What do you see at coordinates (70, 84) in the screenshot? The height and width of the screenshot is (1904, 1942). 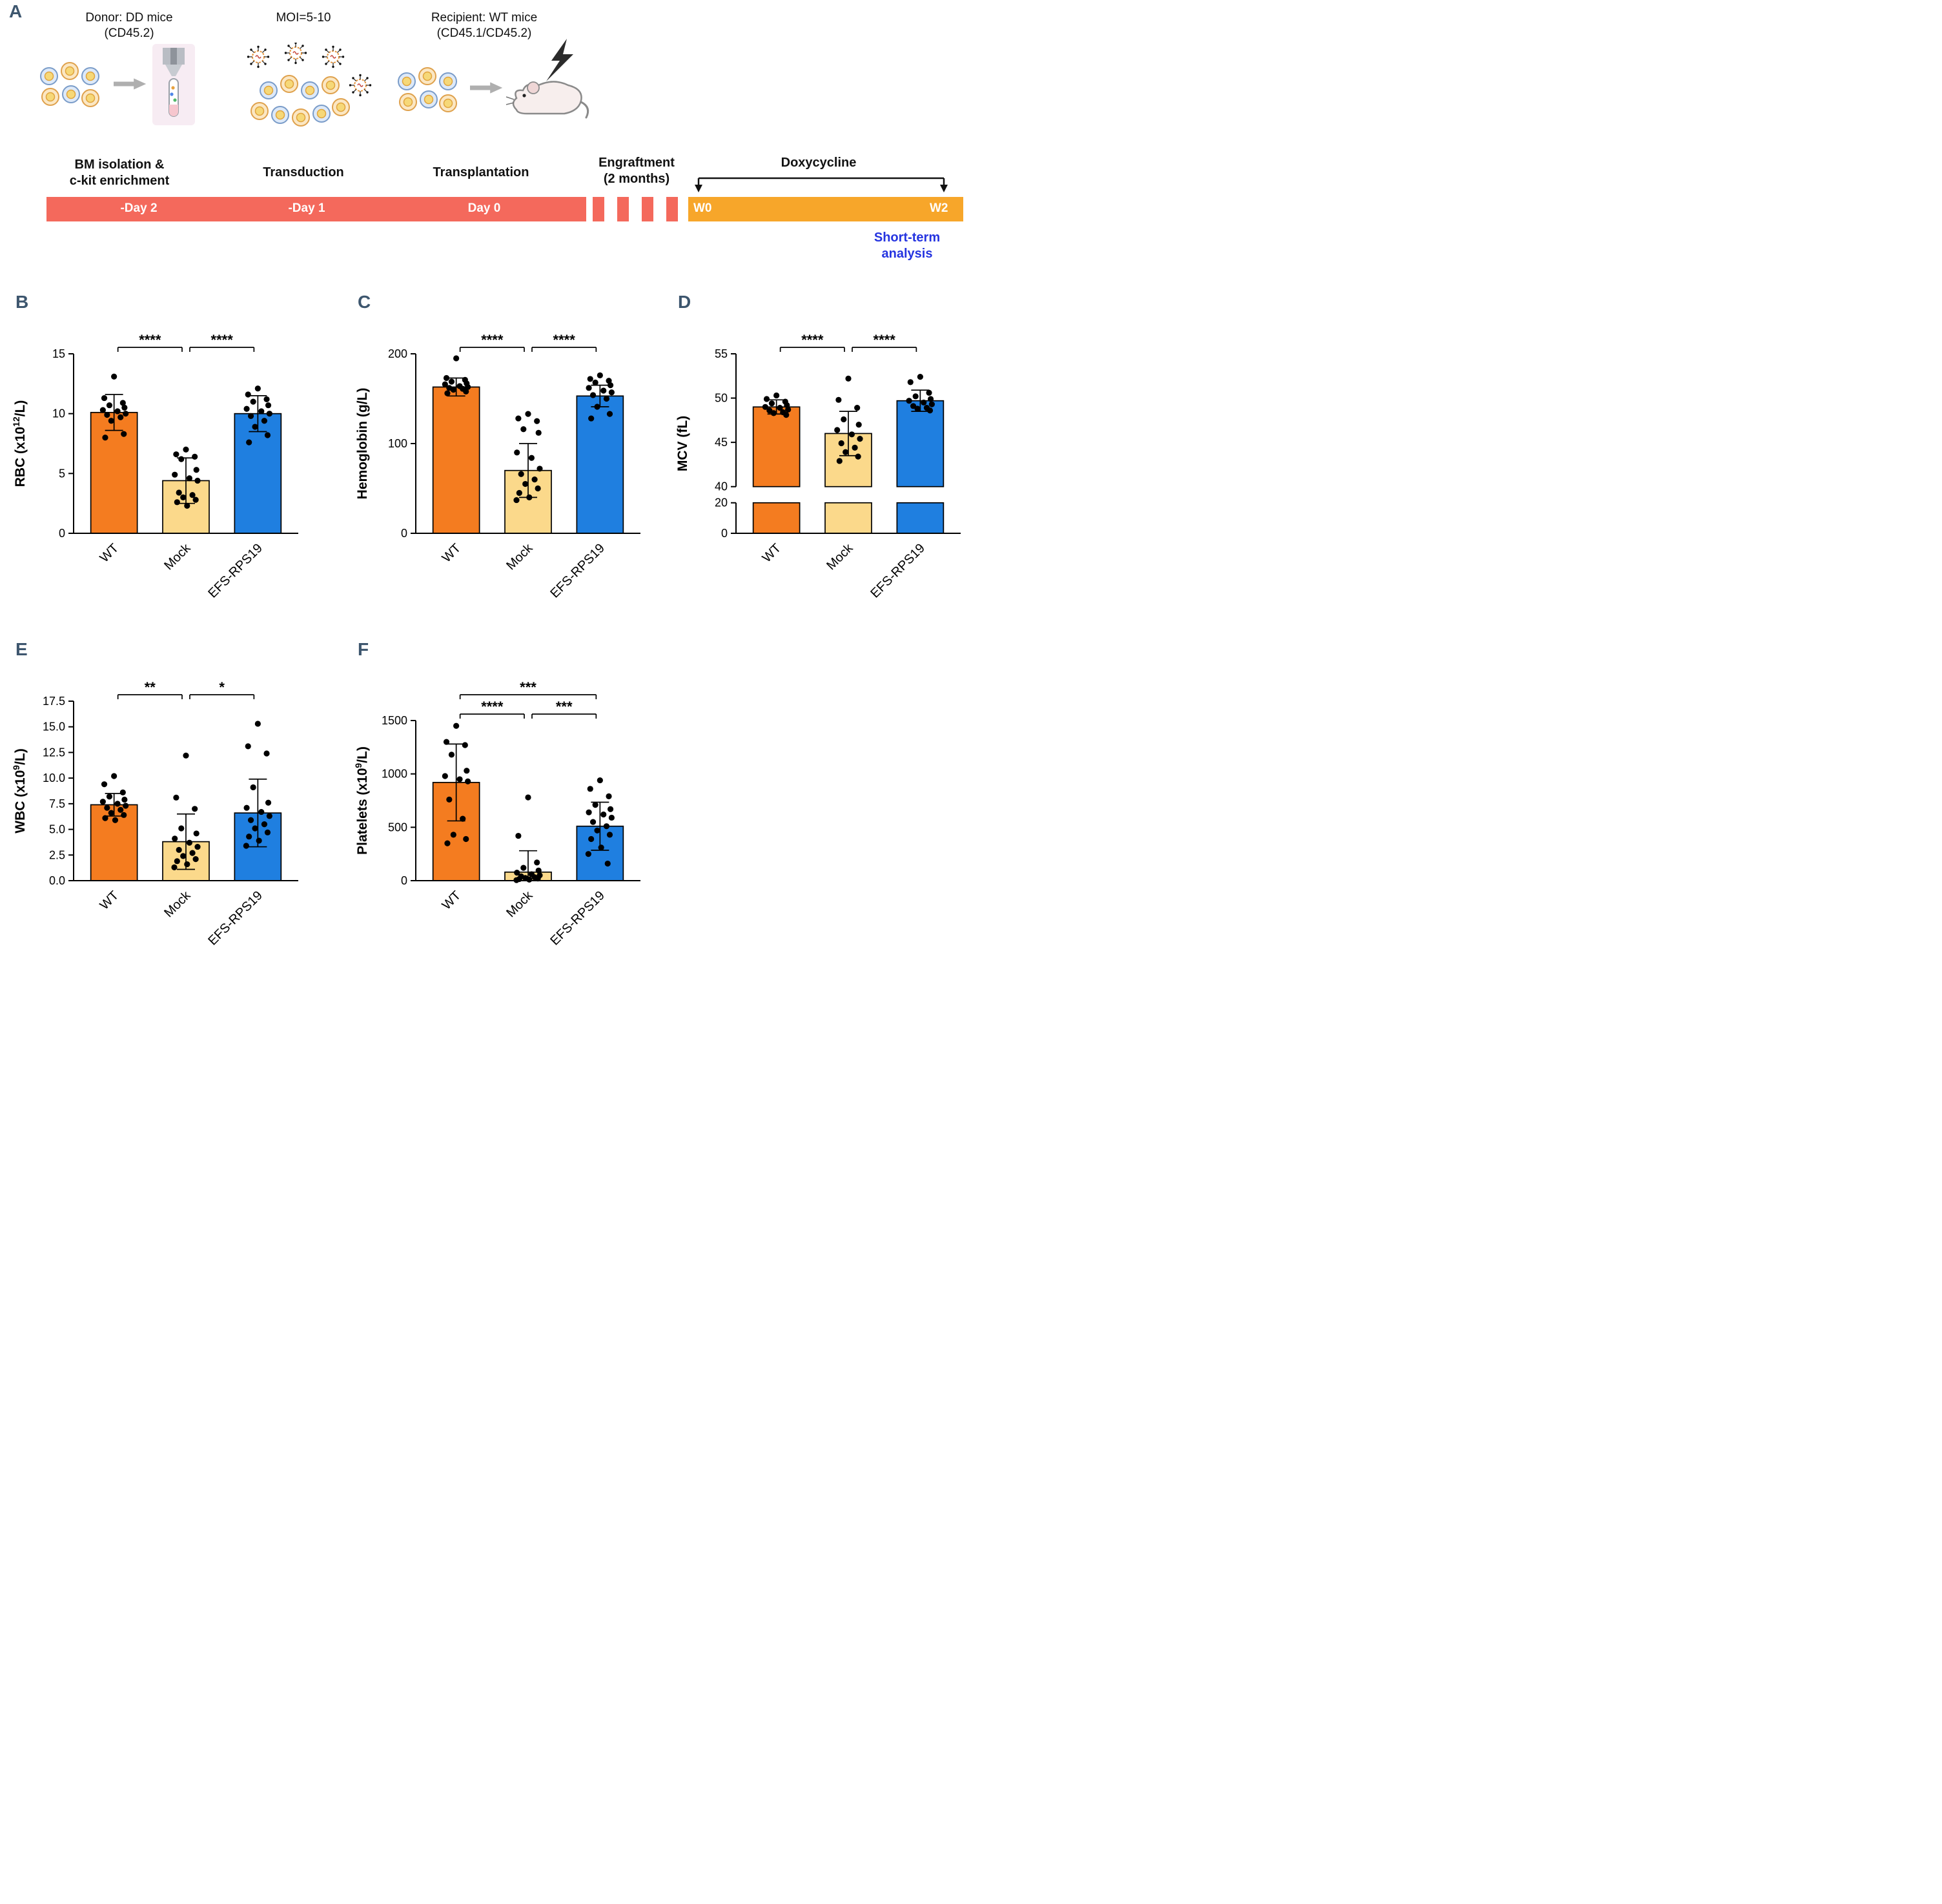 I see `cells` at bounding box center [70, 84].